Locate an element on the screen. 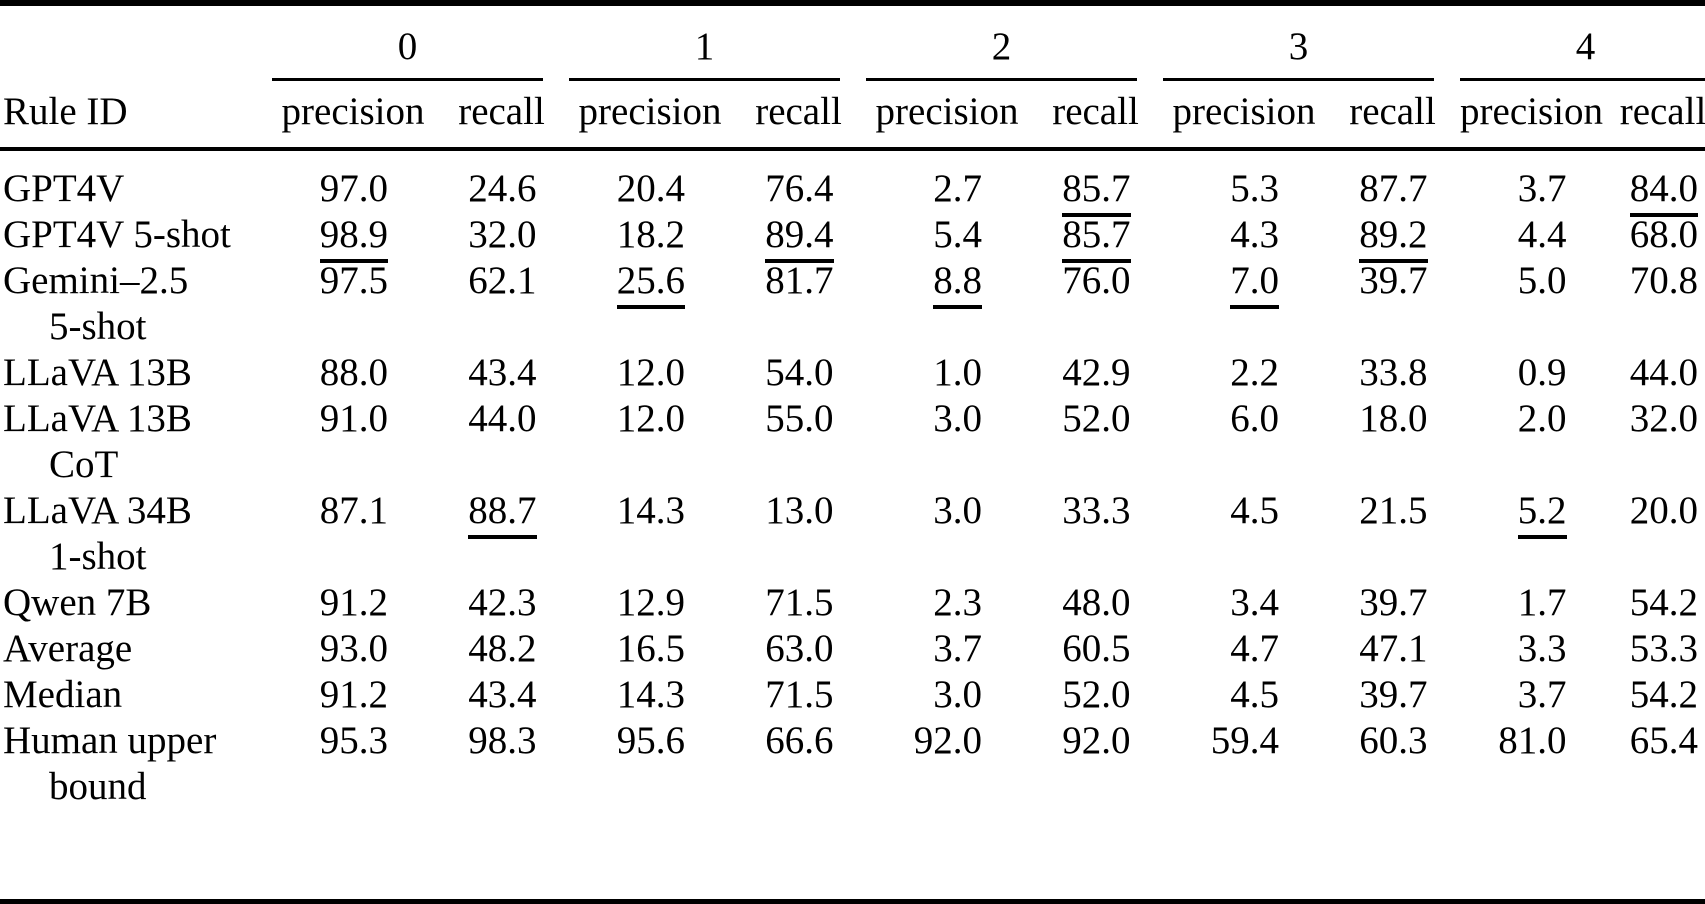  metric-value: 85.7 is located at coordinates (1096, 237).